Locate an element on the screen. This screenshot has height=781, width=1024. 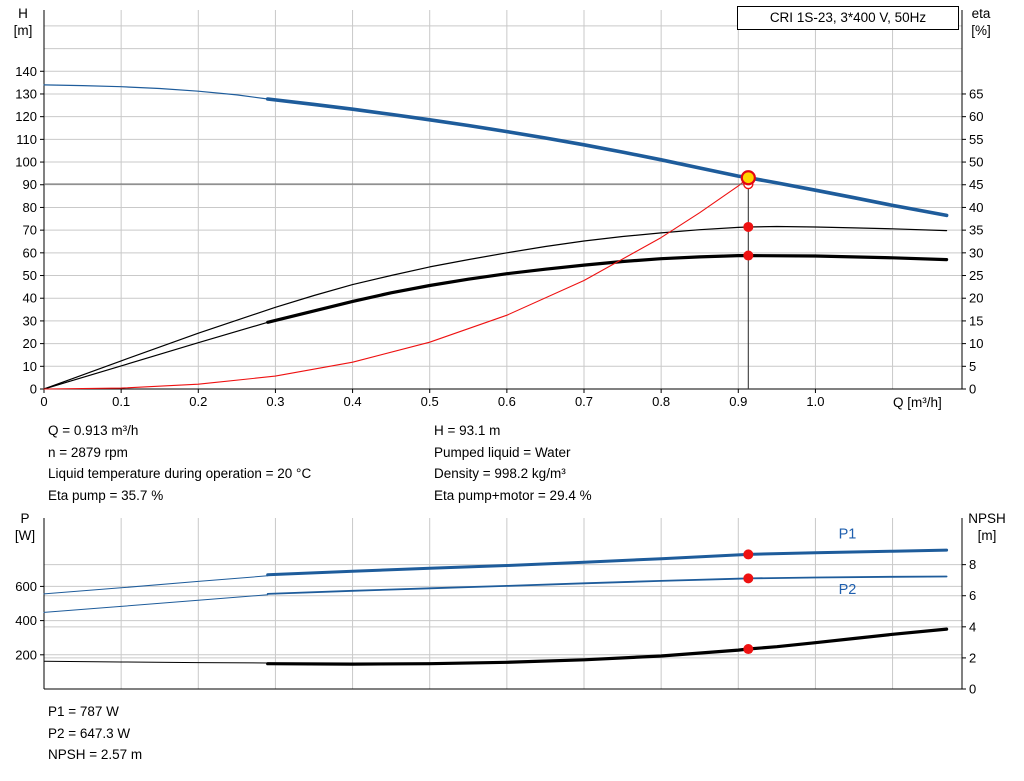
npsh-value-text: NPSH = 2.57 m is located at coordinates (95, 754).